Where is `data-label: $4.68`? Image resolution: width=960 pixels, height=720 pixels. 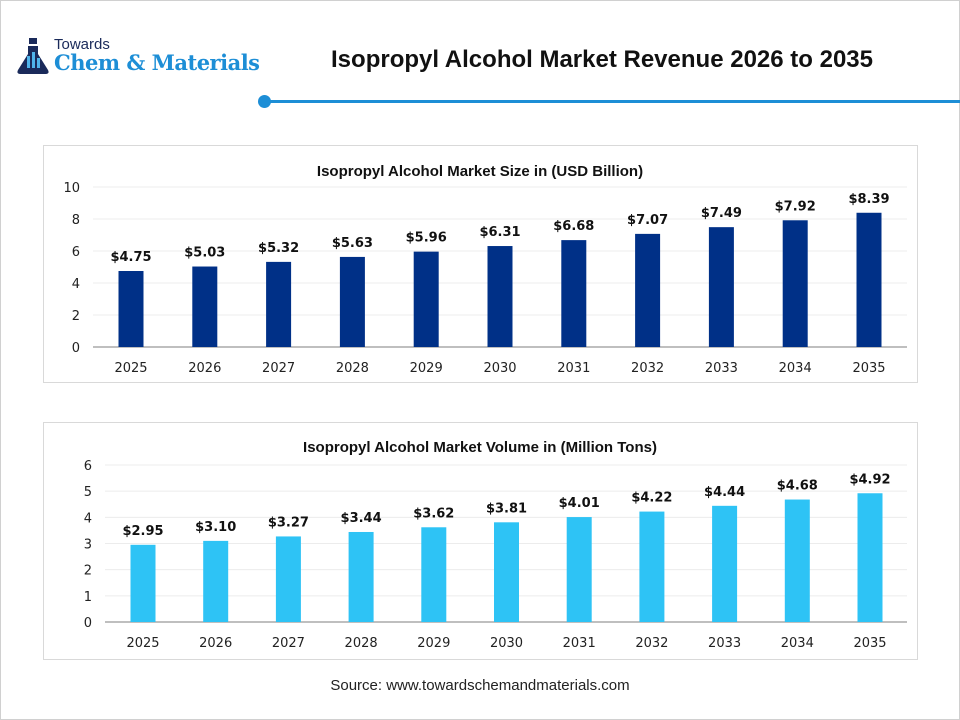 data-label: $4.68 is located at coordinates (797, 486).